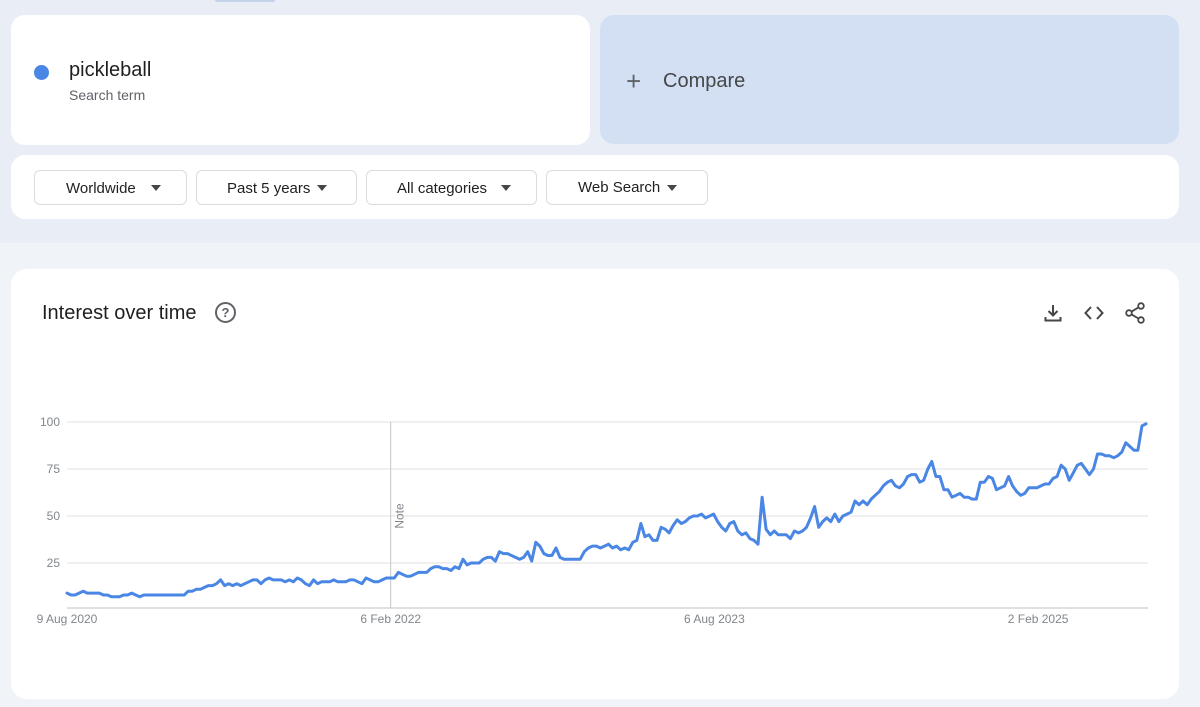  Describe the element at coordinates (300, 80) in the screenshot. I see `search-term-card` at that location.